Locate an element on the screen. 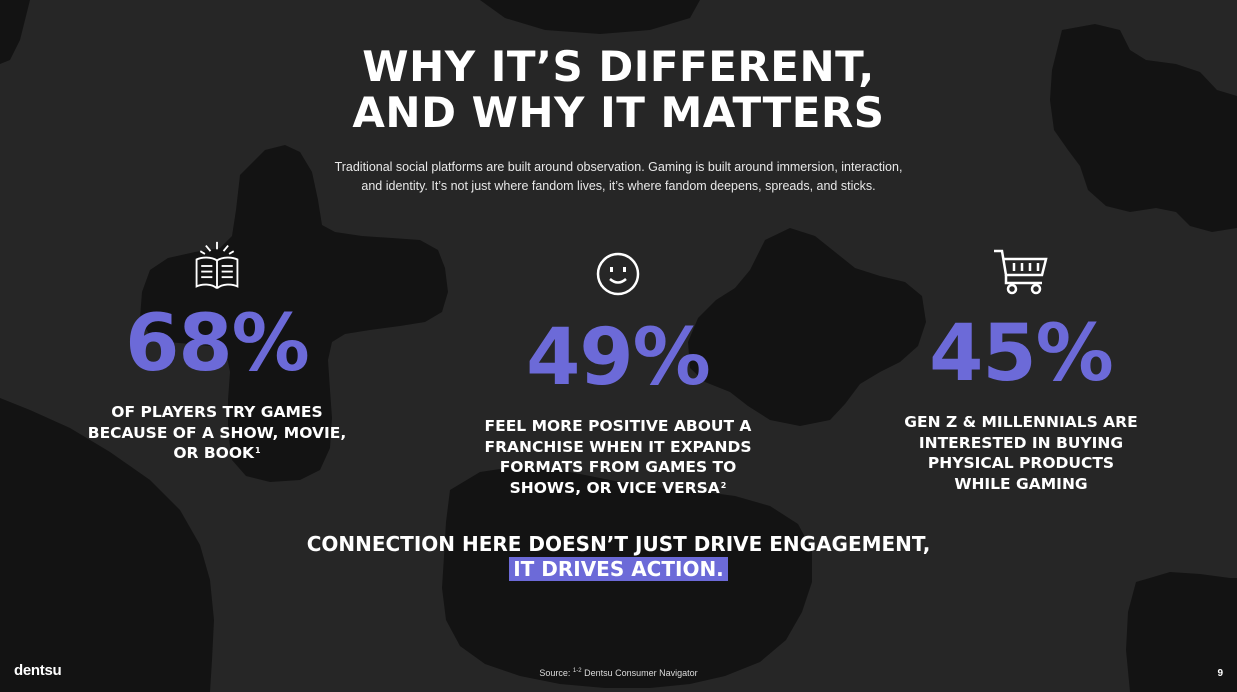 The width and height of the screenshot is (1237, 692). stat-line: OR BOOK1 is located at coordinates (217, 453).